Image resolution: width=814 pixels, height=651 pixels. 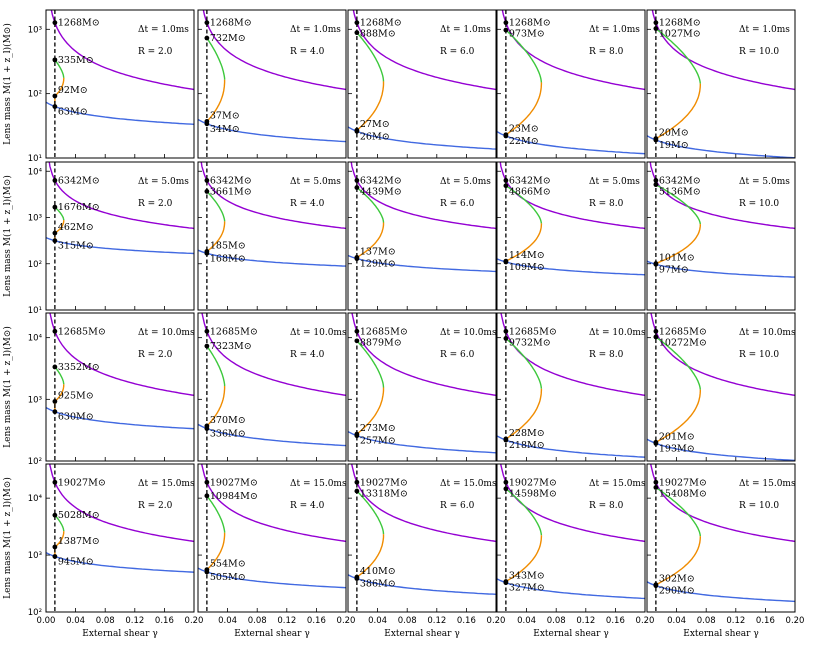 What do you see at coordinates (234, 496) in the screenshot?
I see `mid-mass-label: 10984M⊙` at bounding box center [234, 496].